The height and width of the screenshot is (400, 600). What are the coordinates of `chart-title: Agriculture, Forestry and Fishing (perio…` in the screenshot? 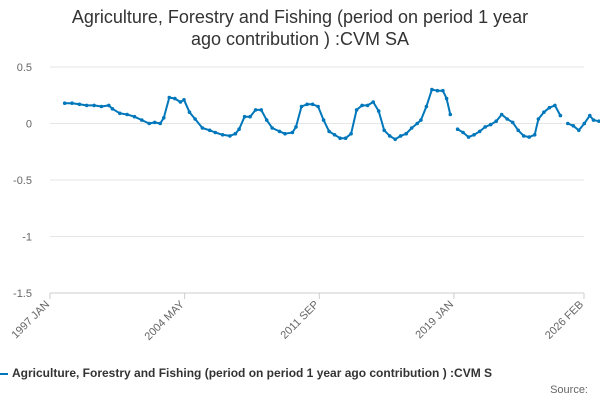 It's located at (300, 28).